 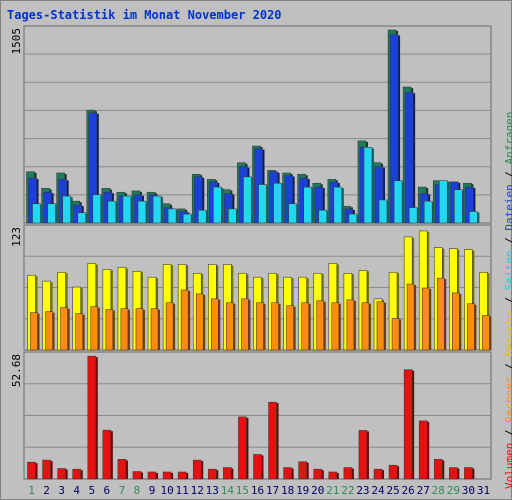 I want to click on x-tick-label: 6, so click(x=107, y=490).